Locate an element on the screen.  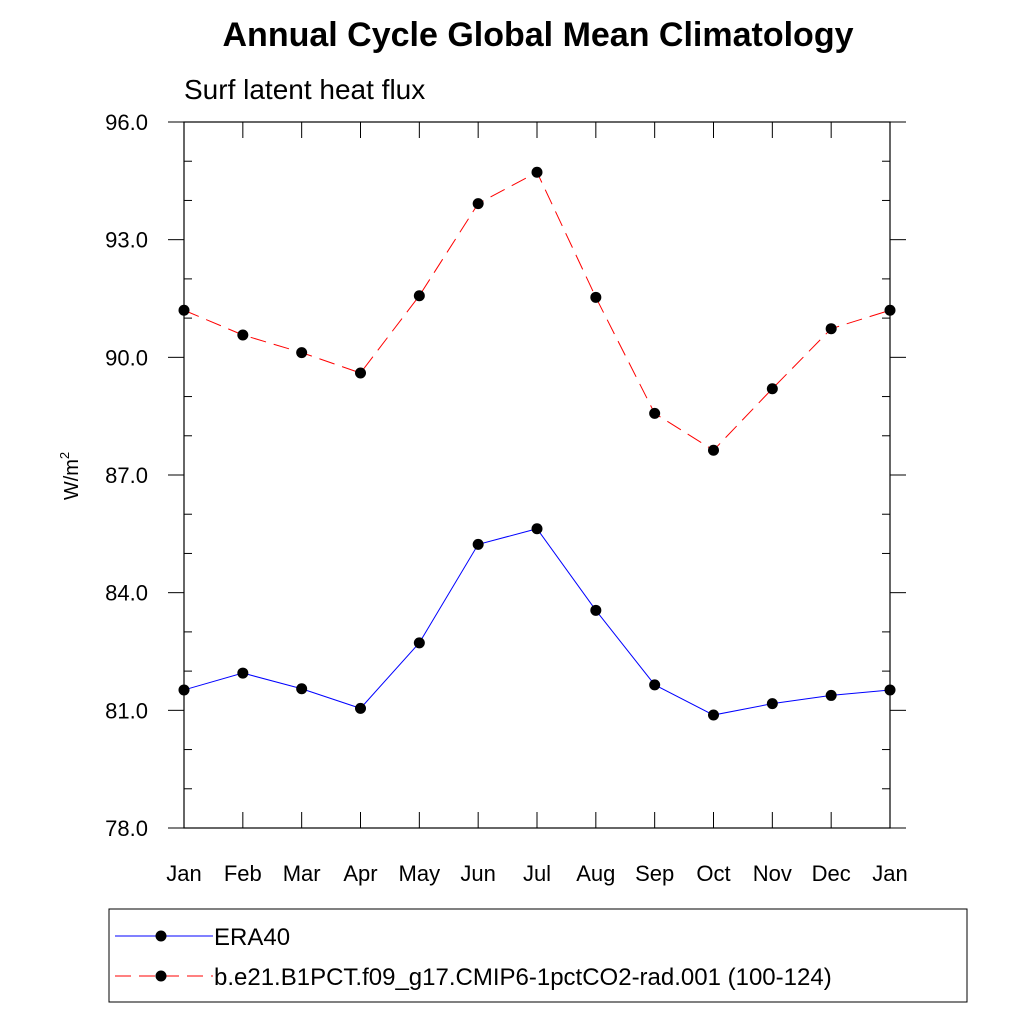
y-tick-label: 96.0 is located at coordinates (126, 122).